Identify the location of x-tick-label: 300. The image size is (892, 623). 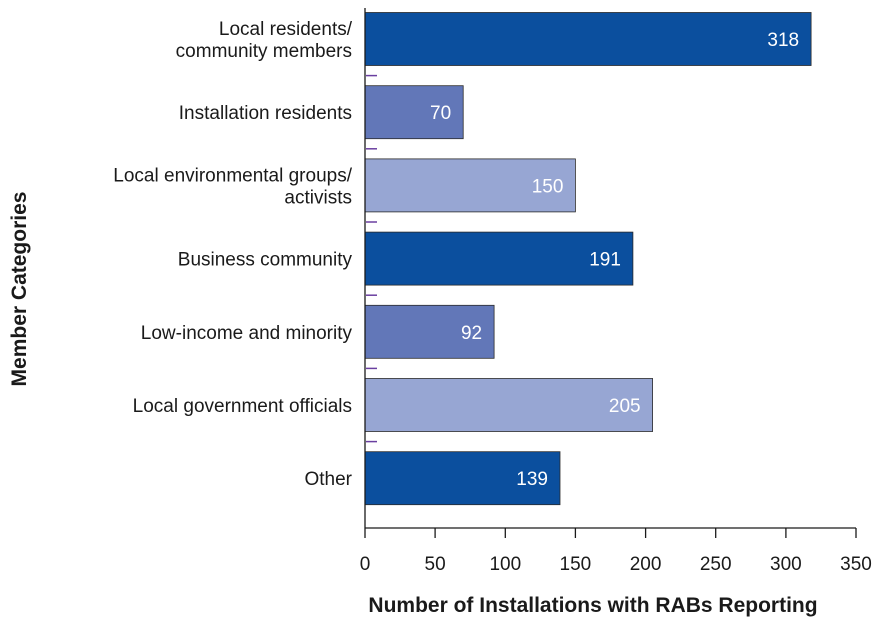
(786, 564).